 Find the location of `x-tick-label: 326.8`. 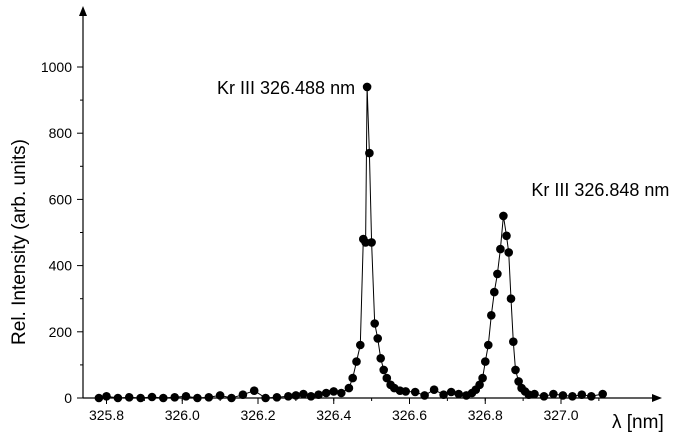

x-tick-label: 326.8 is located at coordinates (485, 415).